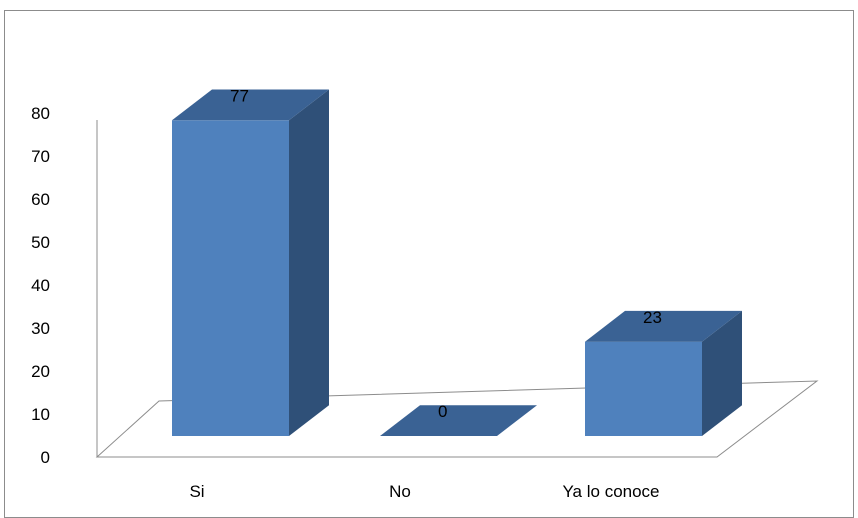  I want to click on x-category-label: Si, so click(196, 491).